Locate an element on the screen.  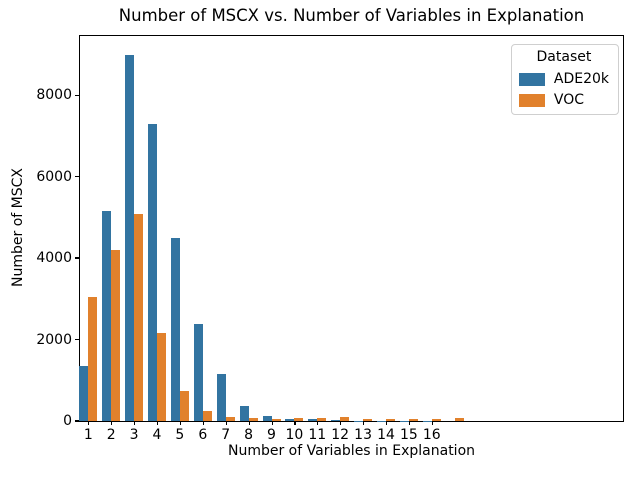
x-tick-label: 13 is located at coordinates (363, 435).